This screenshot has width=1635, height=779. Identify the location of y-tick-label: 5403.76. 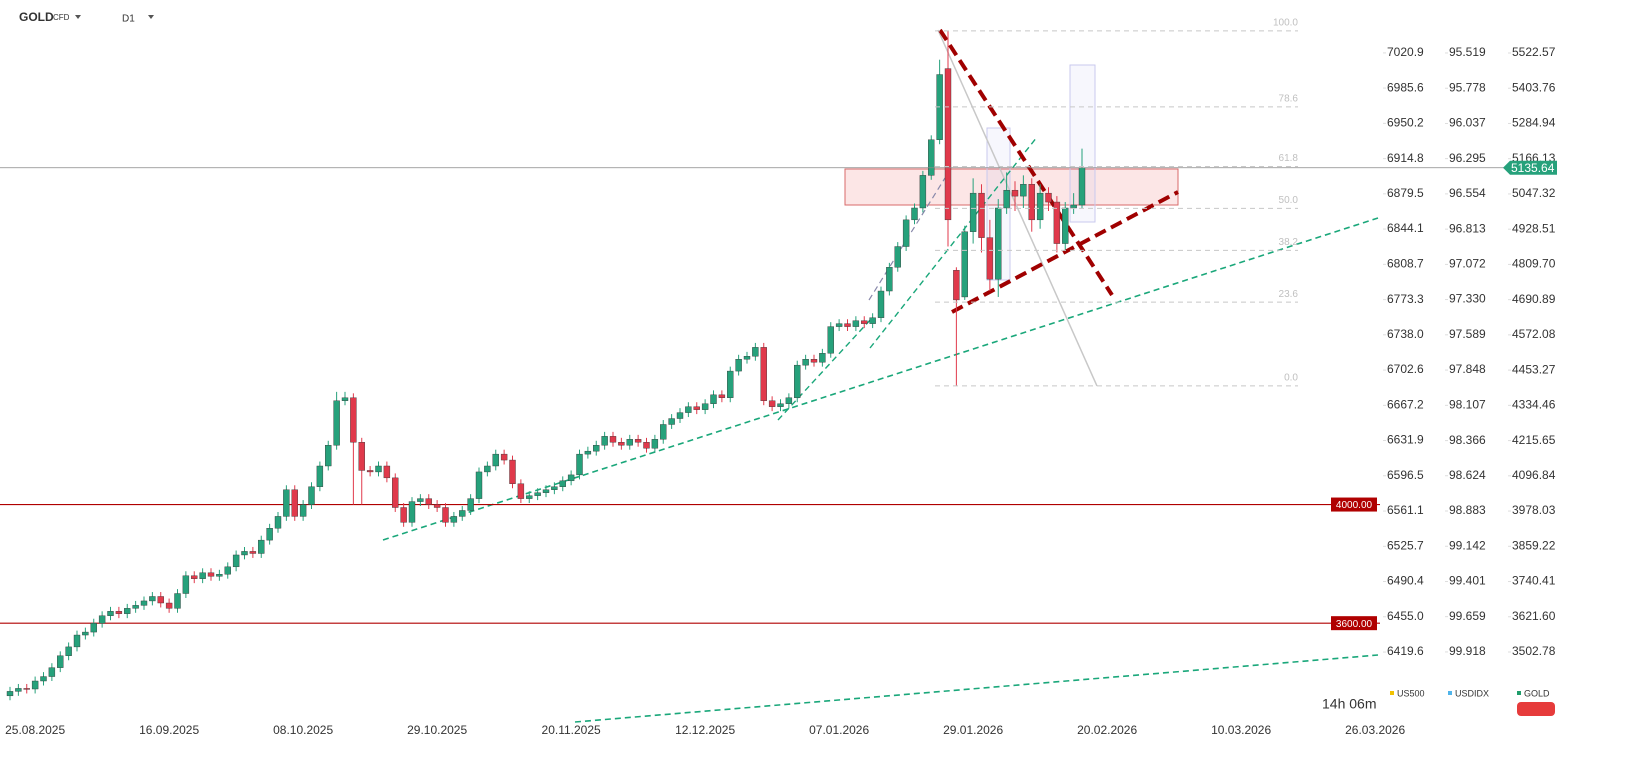
(1534, 87).